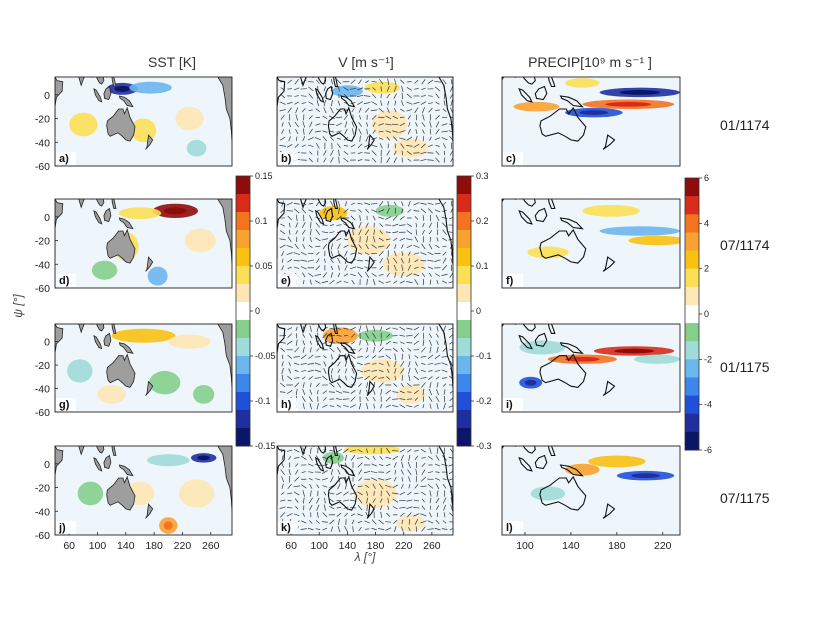  I want to click on colorbar-tick-label: 0.05, so click(264, 266).